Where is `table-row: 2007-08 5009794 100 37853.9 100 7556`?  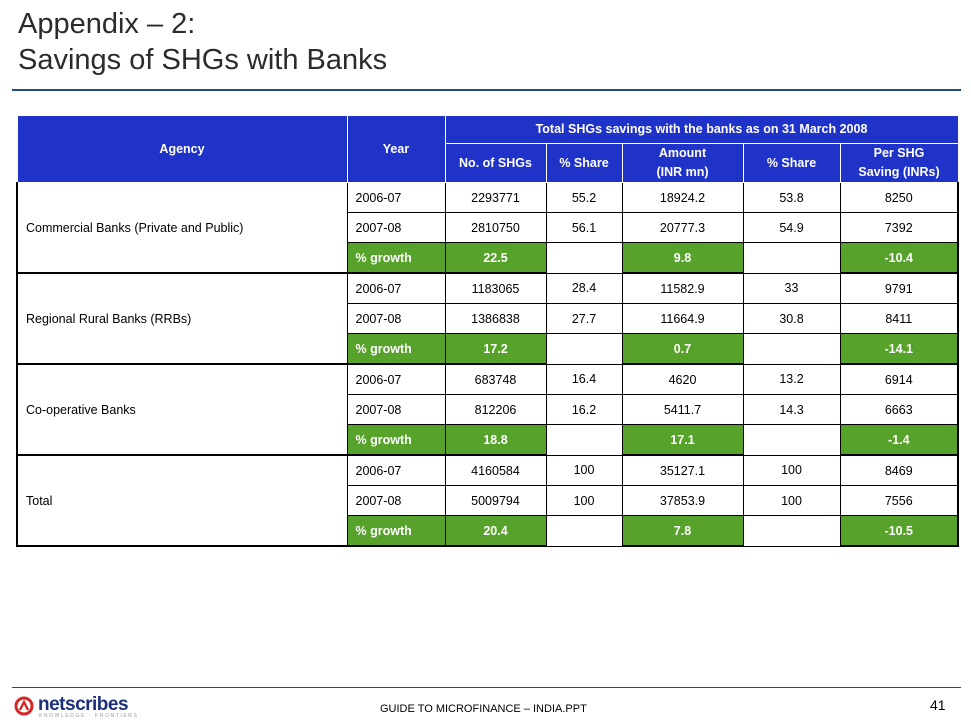
table-row: 2007-08 5009794 100 37853.9 100 7556 is located at coordinates (488, 500).